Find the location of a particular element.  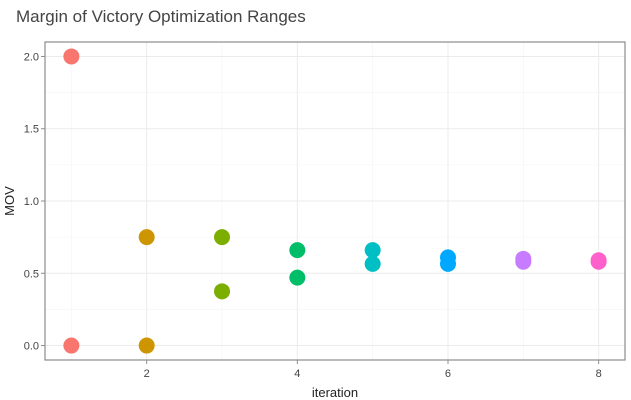

y-tick-label: 0.5 is located at coordinates (31, 274).